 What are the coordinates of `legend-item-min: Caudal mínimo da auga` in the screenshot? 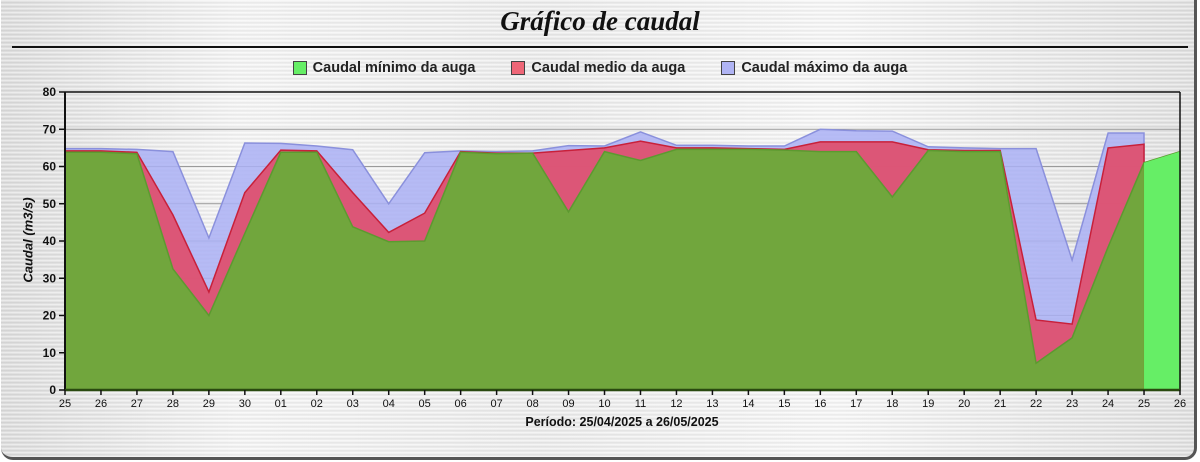 It's located at (384, 68).